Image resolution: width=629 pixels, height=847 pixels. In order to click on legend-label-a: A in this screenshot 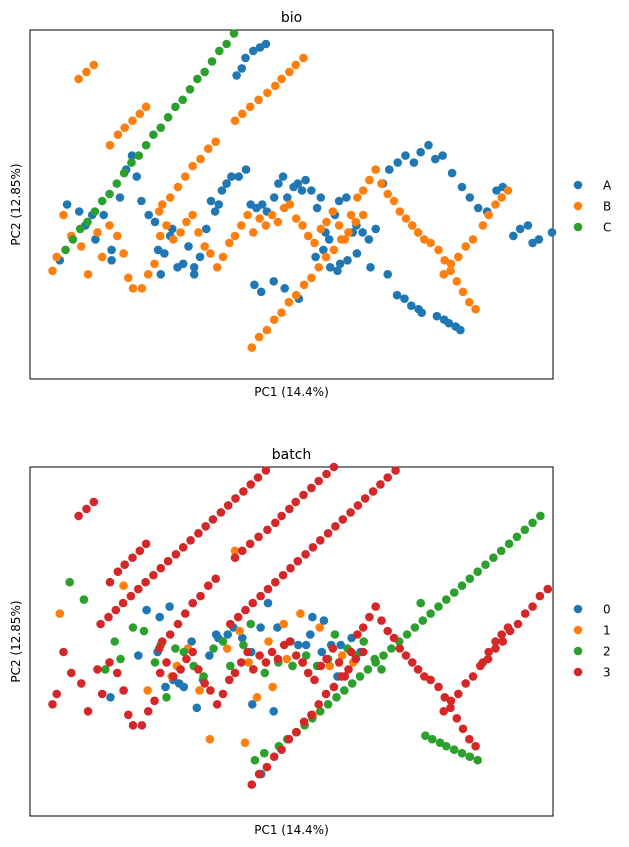, I will do `click(607, 186)`.